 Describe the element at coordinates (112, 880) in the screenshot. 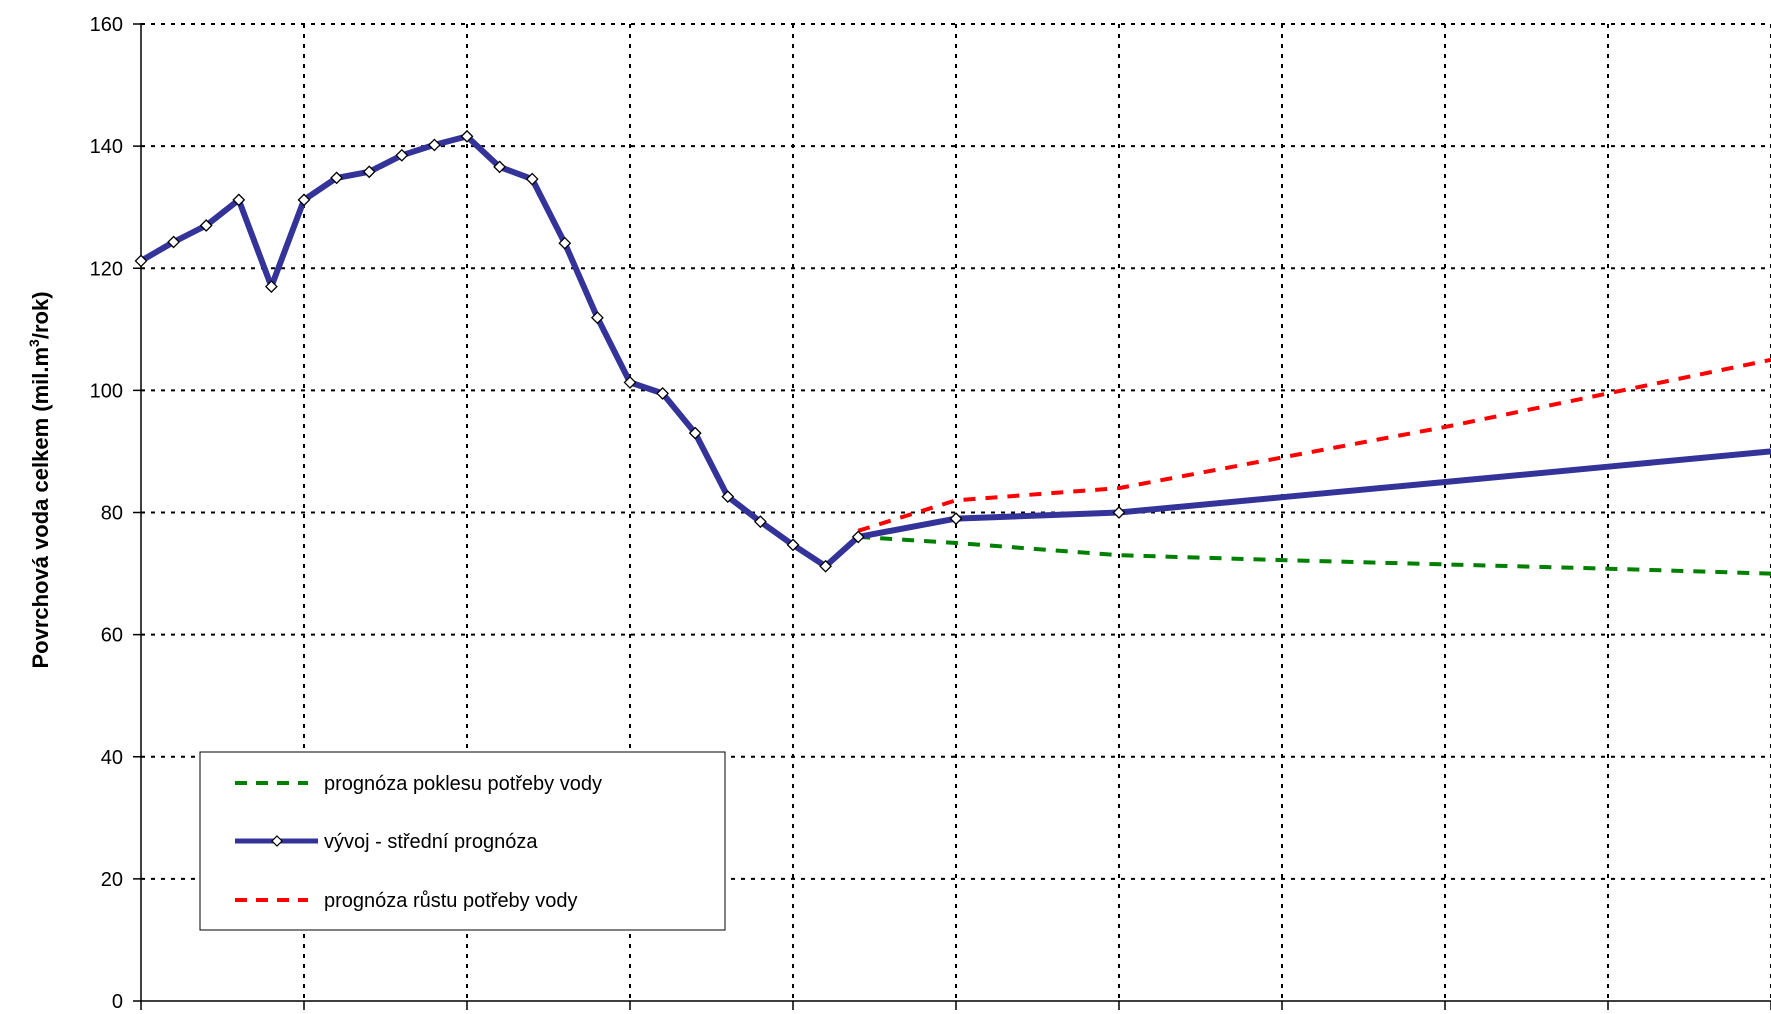

I see `y-tick-label: 20` at that location.